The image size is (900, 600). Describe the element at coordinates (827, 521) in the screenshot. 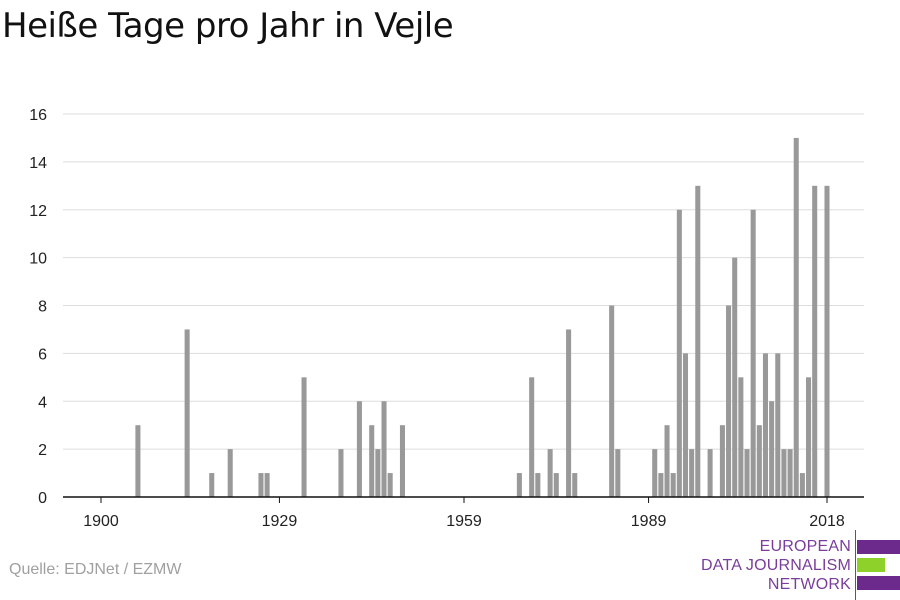

I see `x-tick-label: 2018` at that location.